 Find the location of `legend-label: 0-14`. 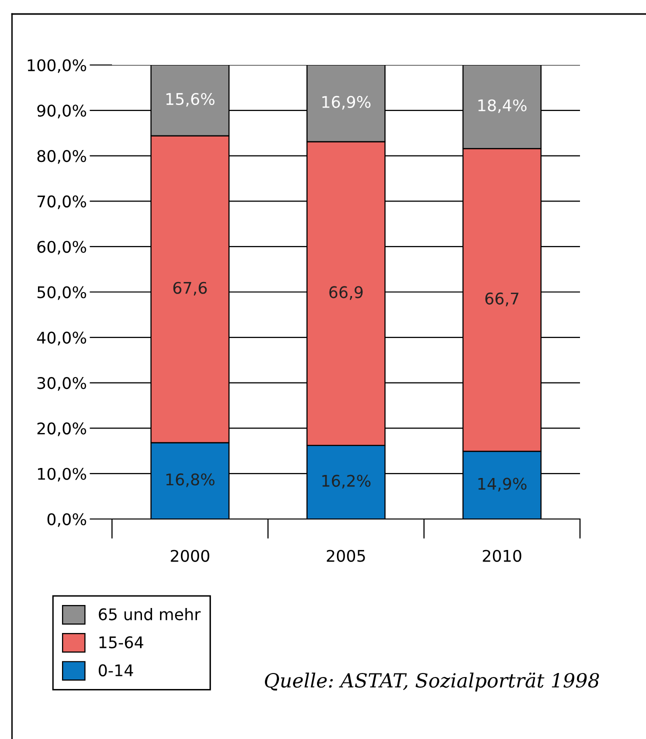

legend-label: 0-14 is located at coordinates (116, 670).